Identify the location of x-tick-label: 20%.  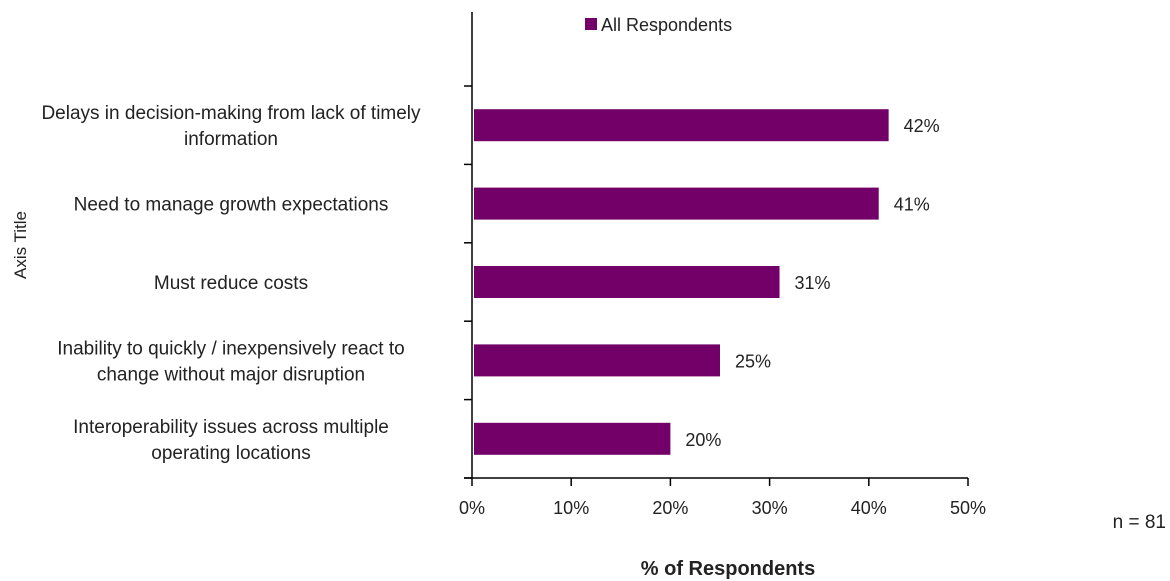
(670, 508).